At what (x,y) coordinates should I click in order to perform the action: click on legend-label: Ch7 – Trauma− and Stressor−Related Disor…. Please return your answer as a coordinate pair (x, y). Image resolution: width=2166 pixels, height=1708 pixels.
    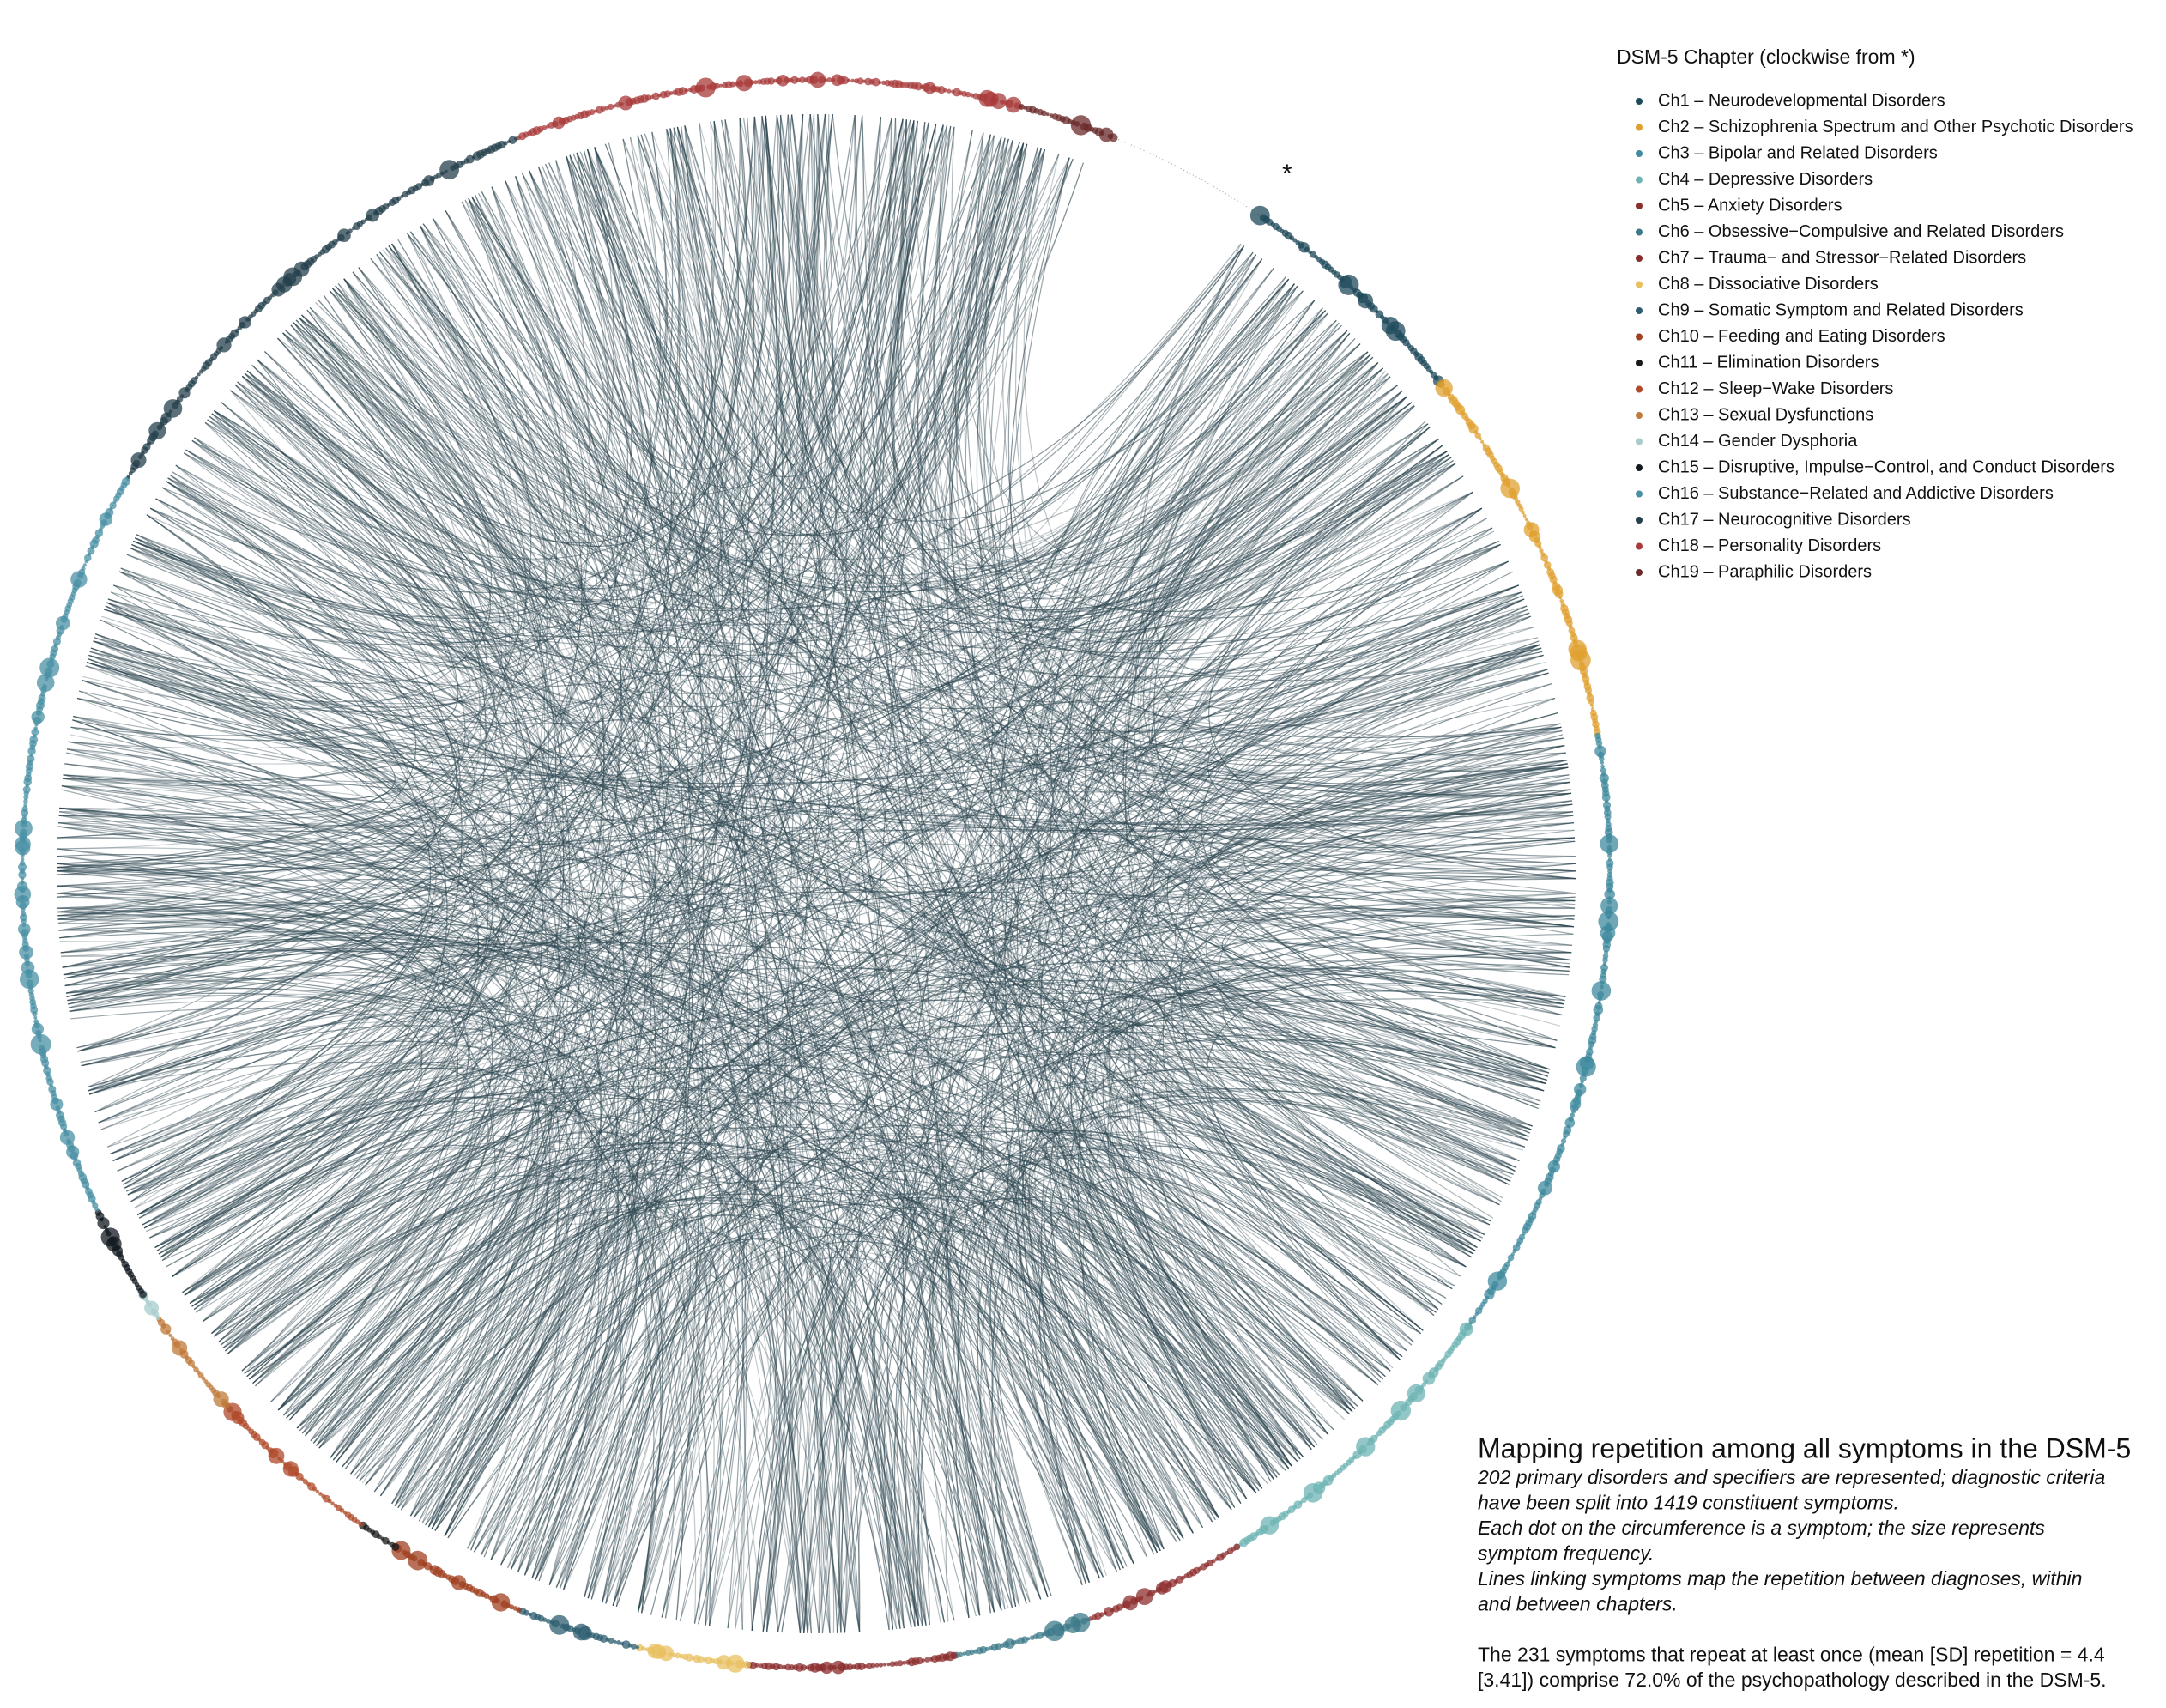
    Looking at the image, I should click on (1842, 257).